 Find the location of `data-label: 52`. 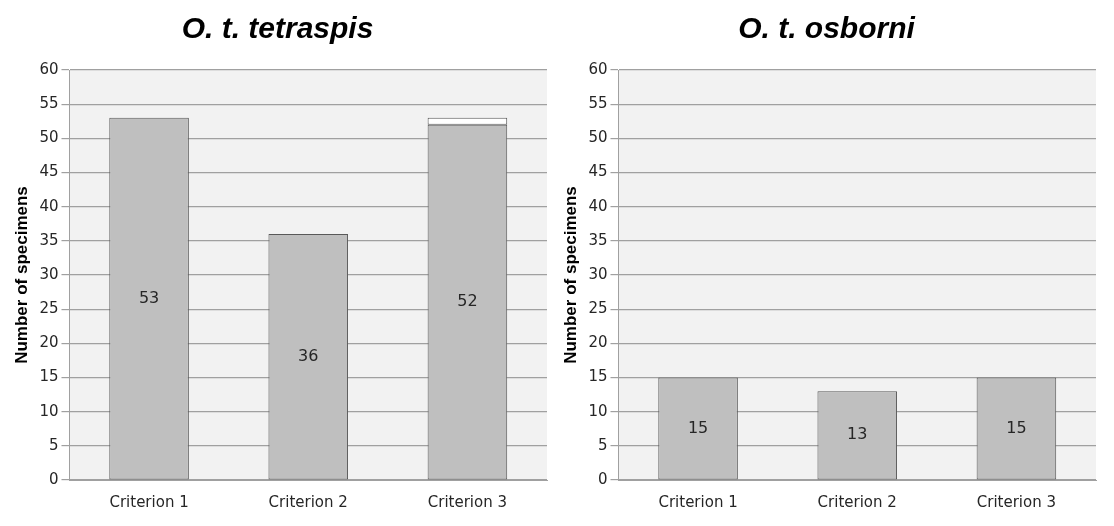

data-label: 52 is located at coordinates (467, 301).